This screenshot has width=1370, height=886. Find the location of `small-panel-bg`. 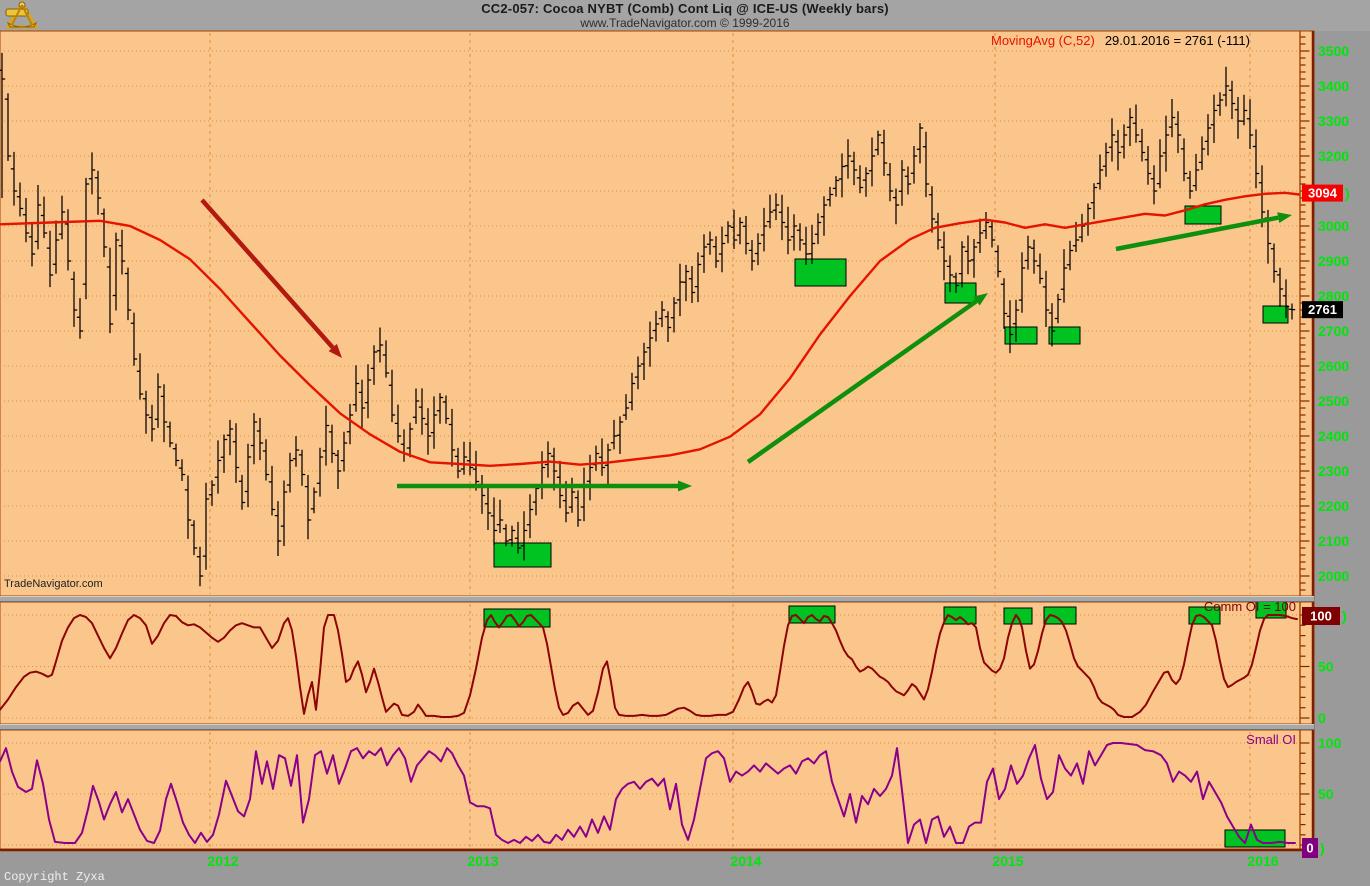

small-panel-bg is located at coordinates (657, 789).